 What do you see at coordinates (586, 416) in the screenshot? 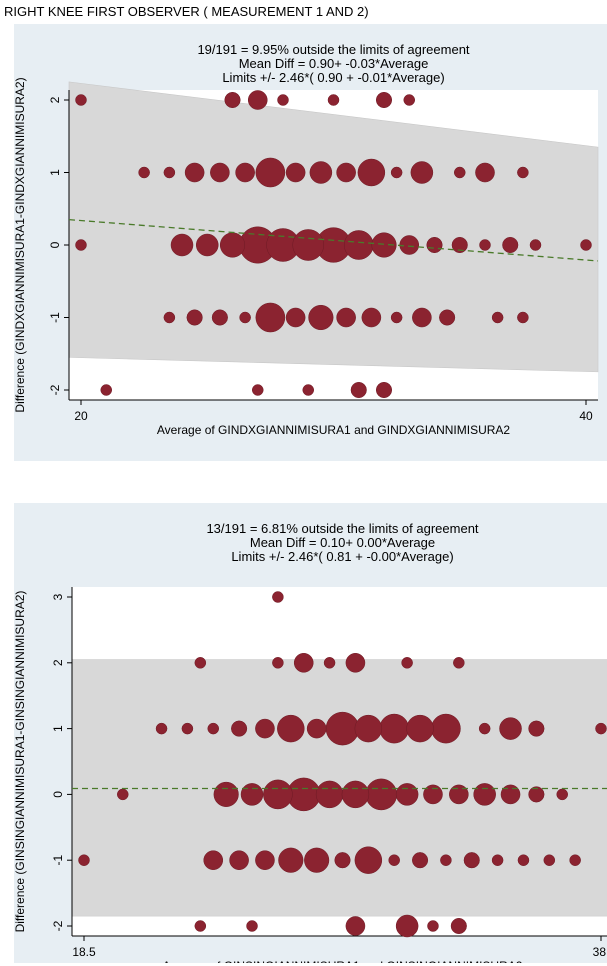
I see `x-tick-label: 40` at bounding box center [586, 416].